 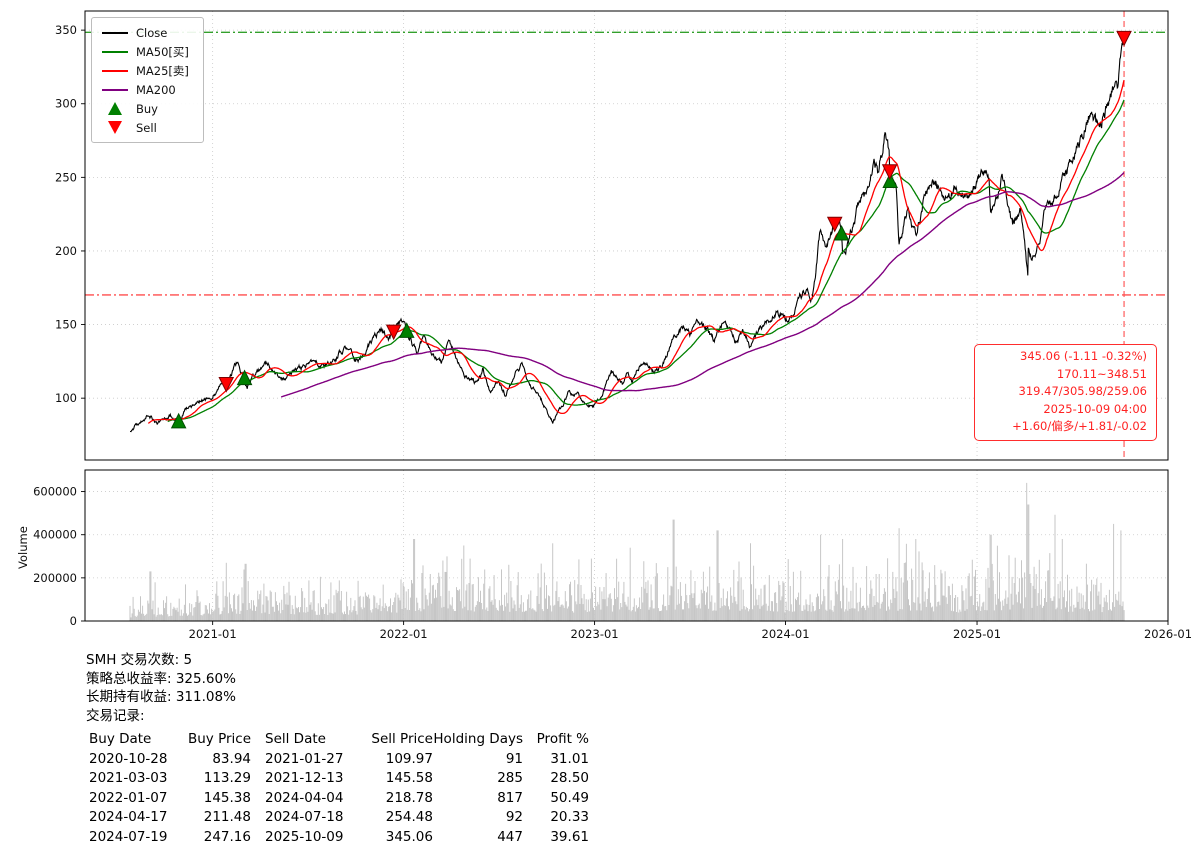 What do you see at coordinates (66, 177) in the screenshot?
I see `price-axis-label: 250` at bounding box center [66, 177].